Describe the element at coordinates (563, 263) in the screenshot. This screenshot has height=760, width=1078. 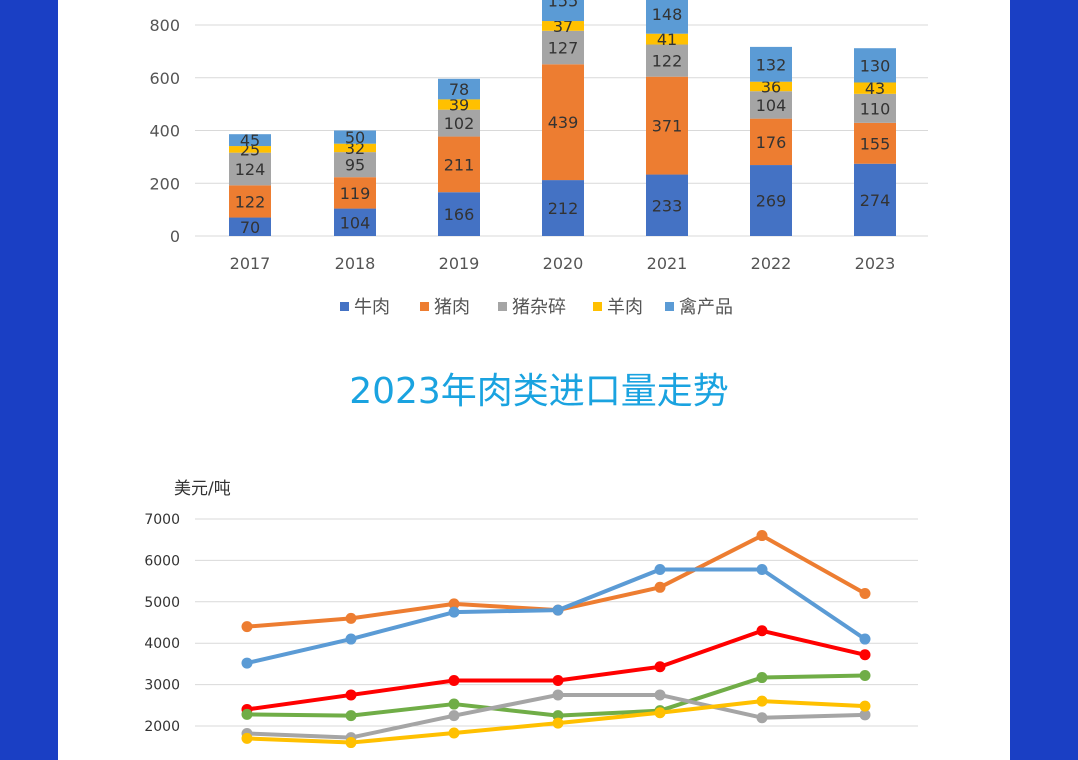
I see `x-tick-label: 2020` at that location.